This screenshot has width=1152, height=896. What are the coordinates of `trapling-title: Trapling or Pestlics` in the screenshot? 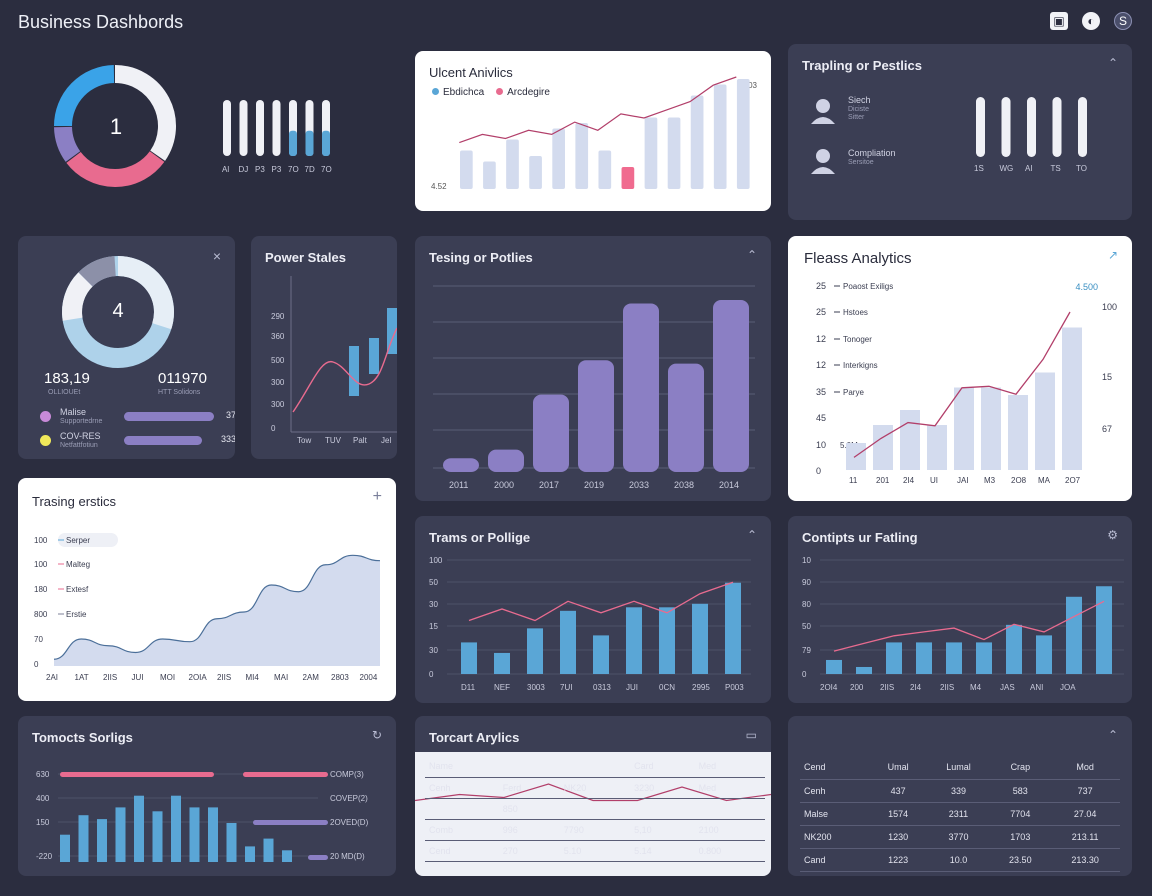 It's located at (862, 65).